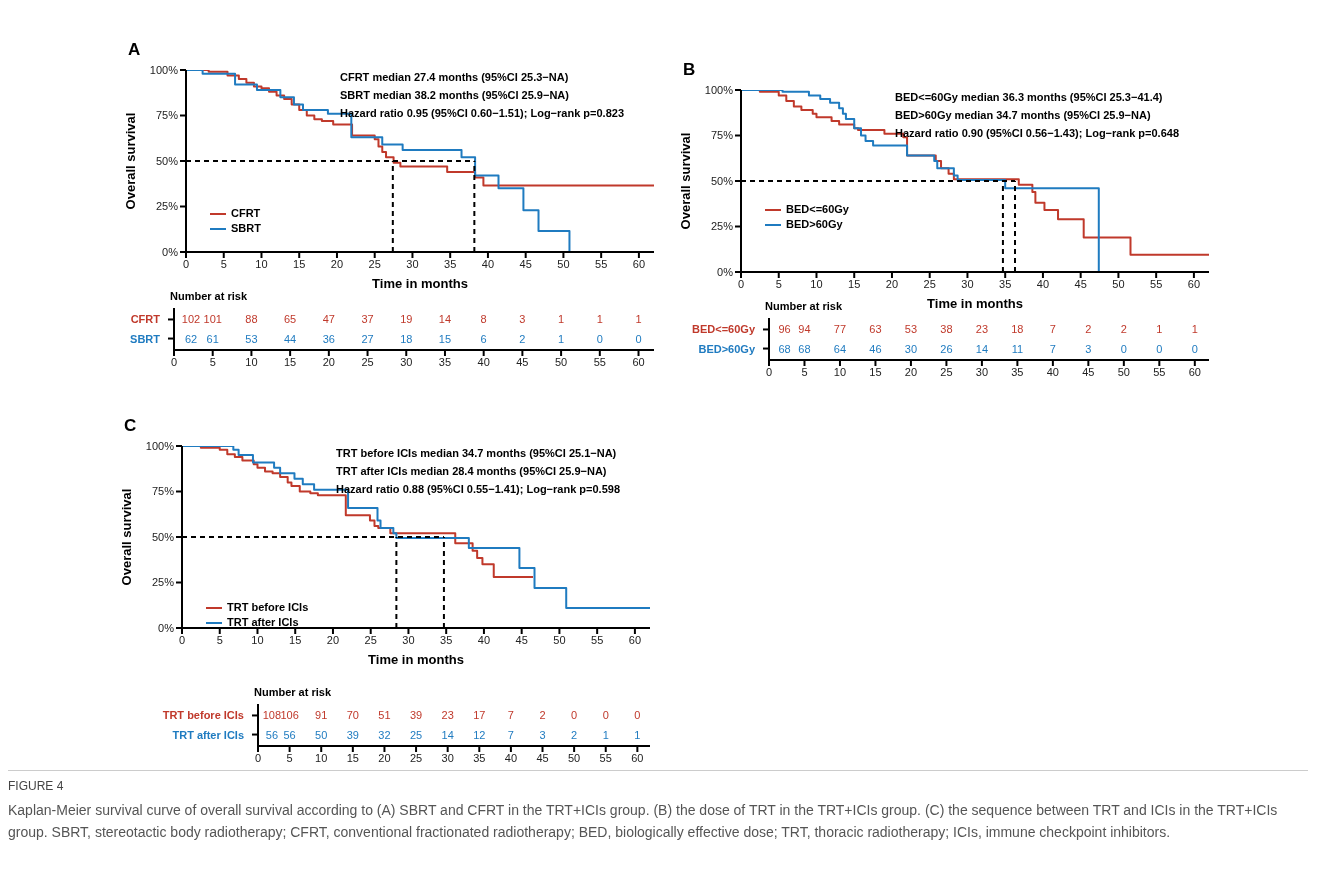  Describe the element at coordinates (445, 319) in the screenshot. I see `data-label: 14` at that location.